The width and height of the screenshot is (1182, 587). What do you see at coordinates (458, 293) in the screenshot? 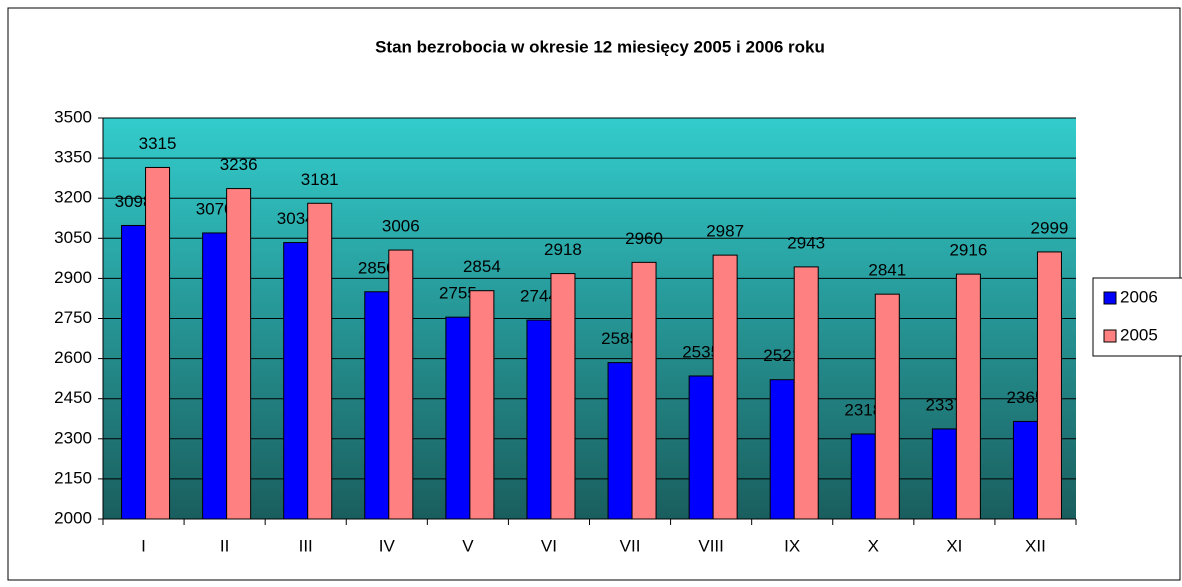
I see `data-label: 2755` at bounding box center [458, 293].